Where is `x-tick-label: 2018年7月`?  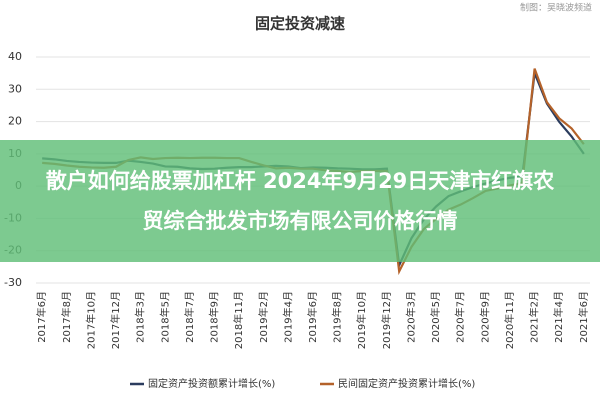 x-tick-label: 2018年7月 is located at coordinates (189, 317).